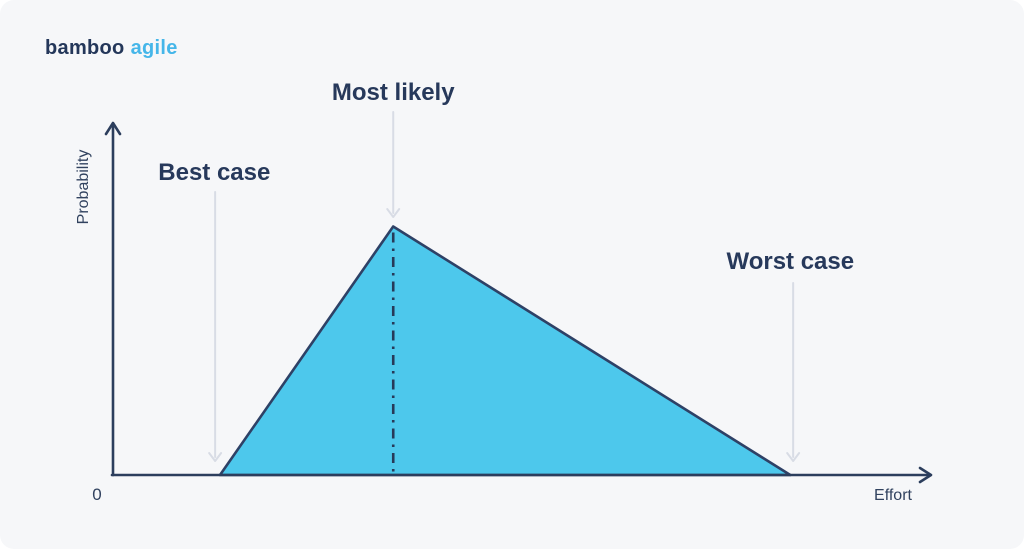 This screenshot has width=1024, height=549. What do you see at coordinates (393, 213) in the screenshot?
I see `most-likely-arrowhead-icon` at bounding box center [393, 213].